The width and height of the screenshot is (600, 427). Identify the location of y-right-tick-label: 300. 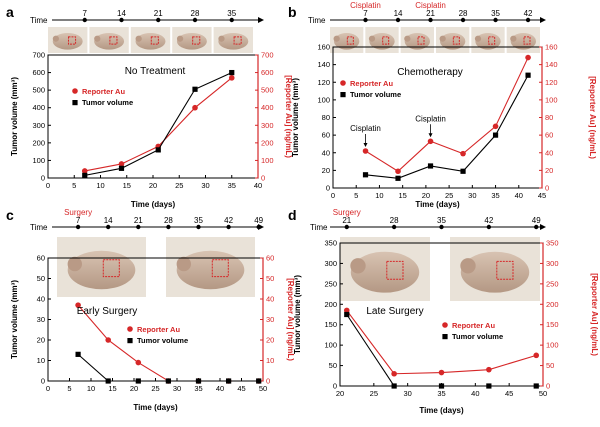
(267, 125).